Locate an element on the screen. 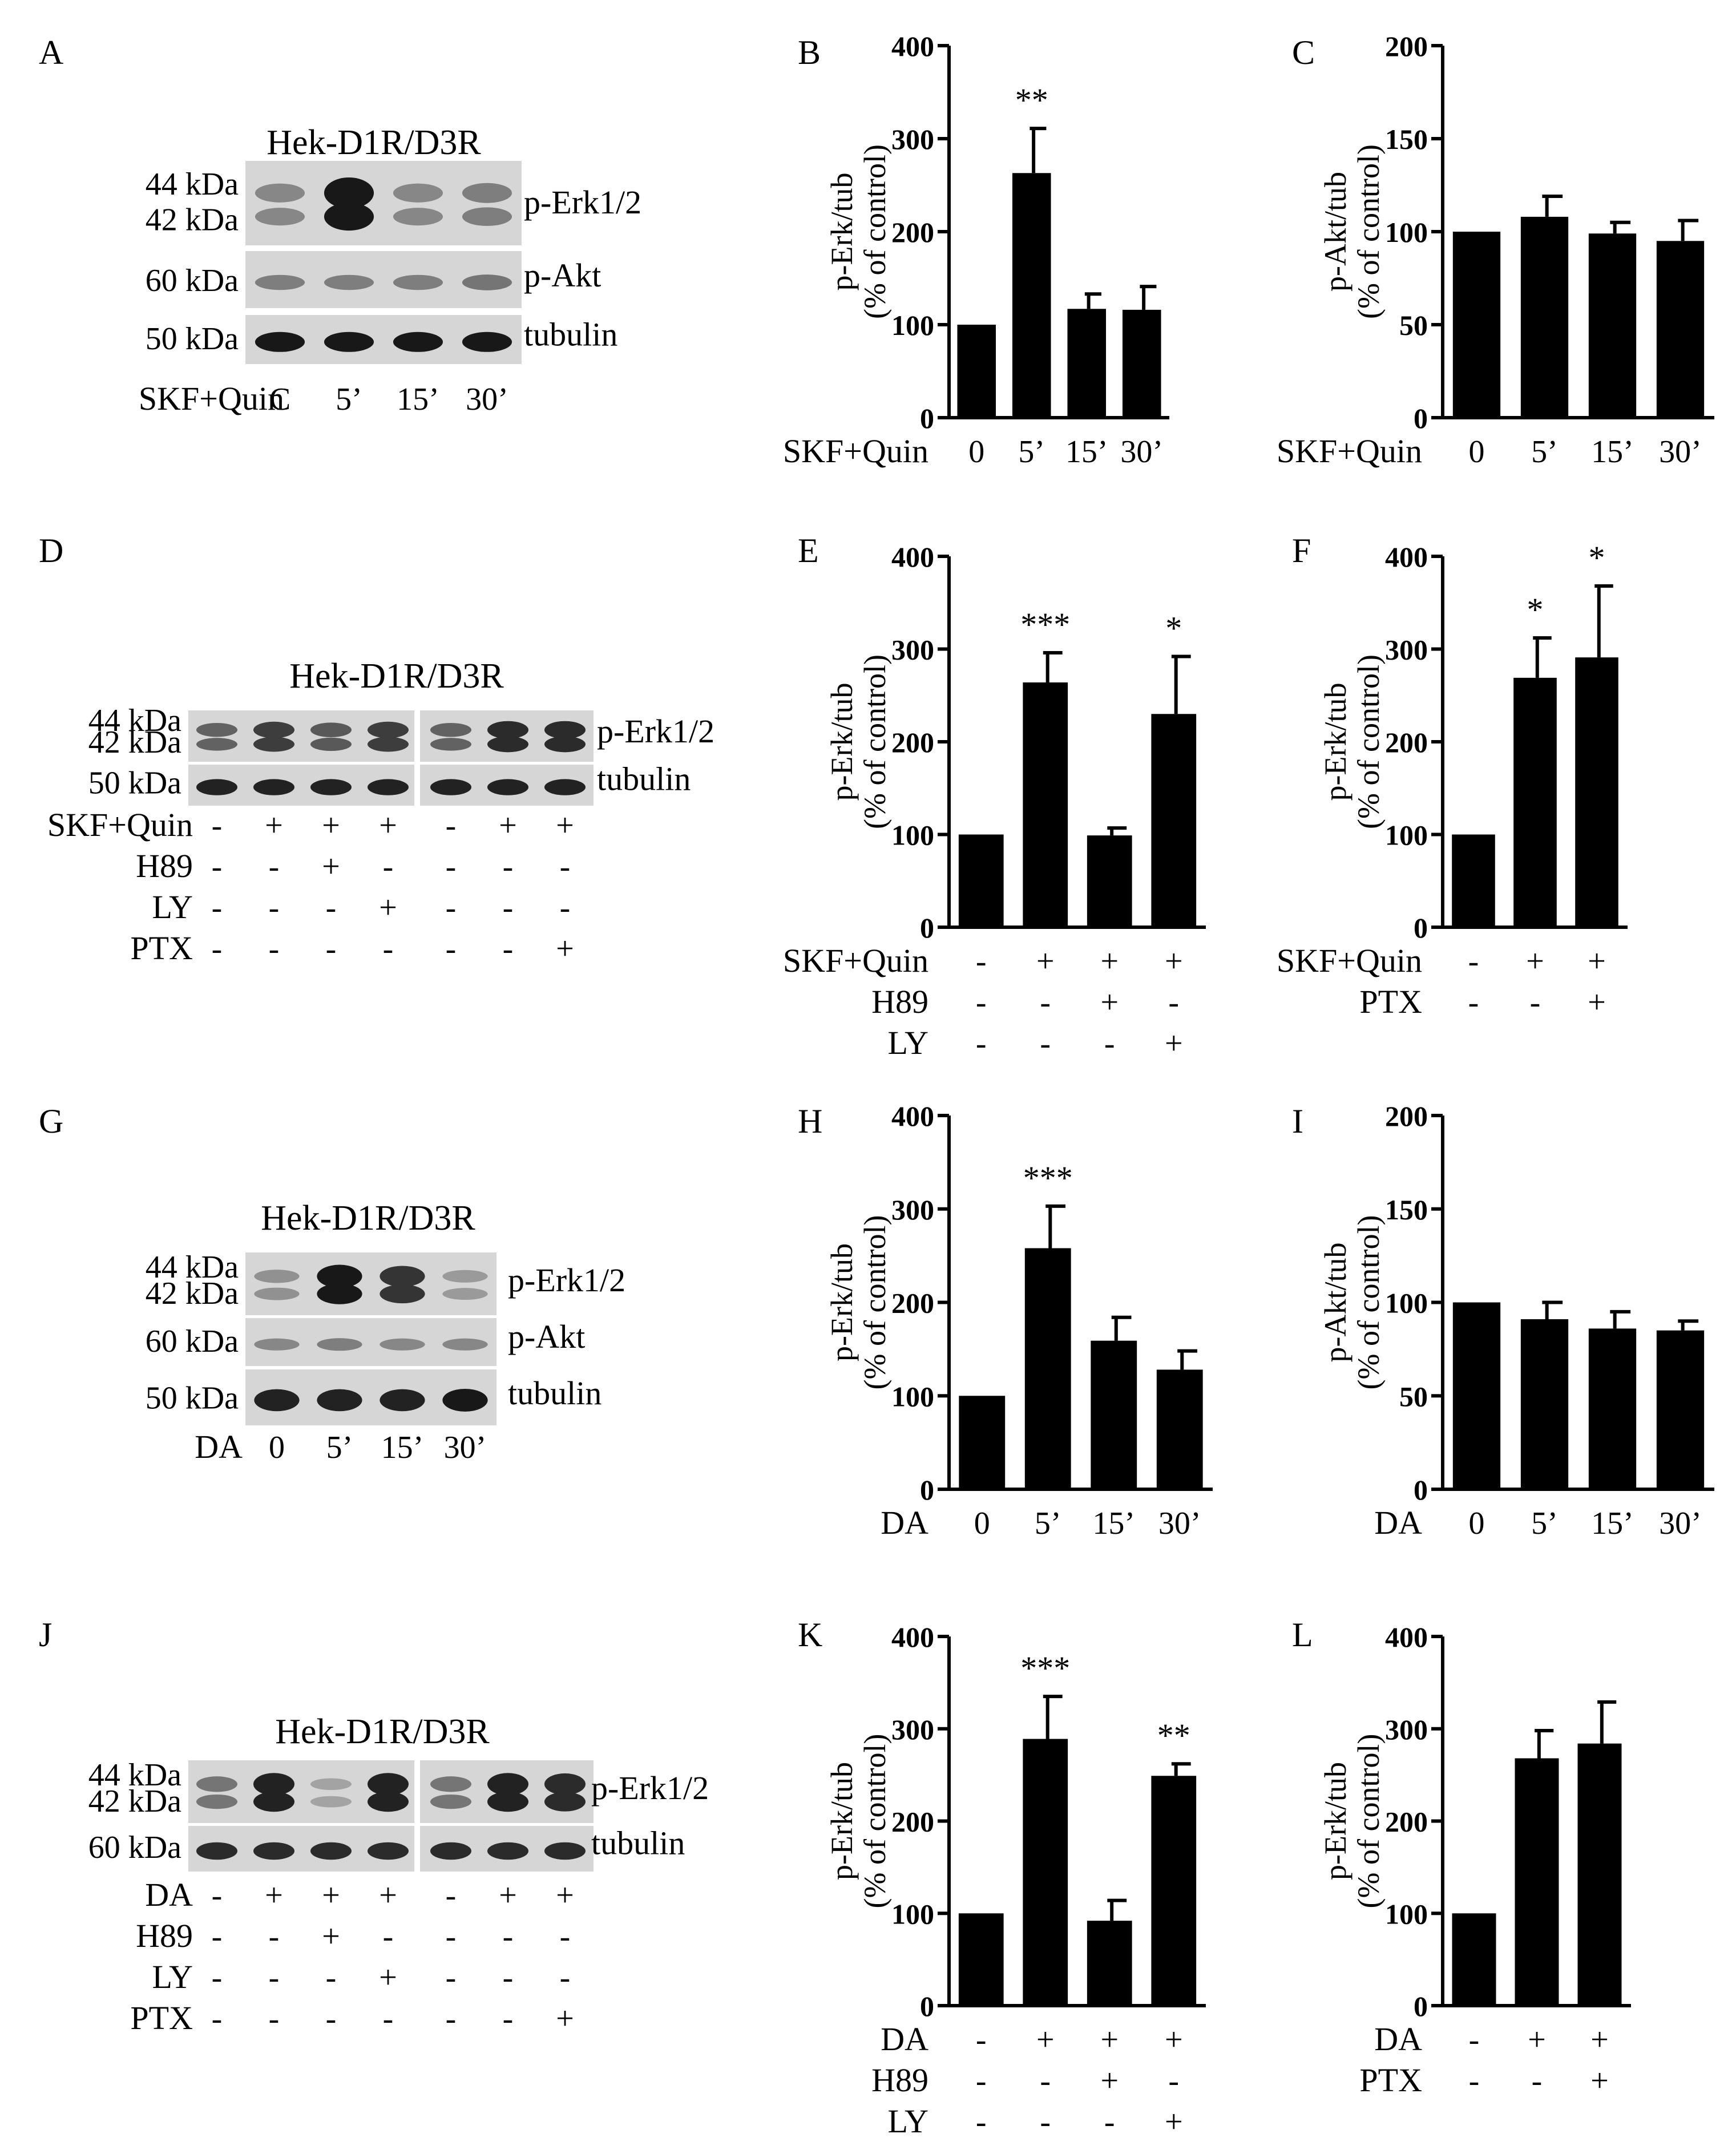 The width and height of the screenshot is (1736, 2154). panel-letter-k: K is located at coordinates (810, 1635).